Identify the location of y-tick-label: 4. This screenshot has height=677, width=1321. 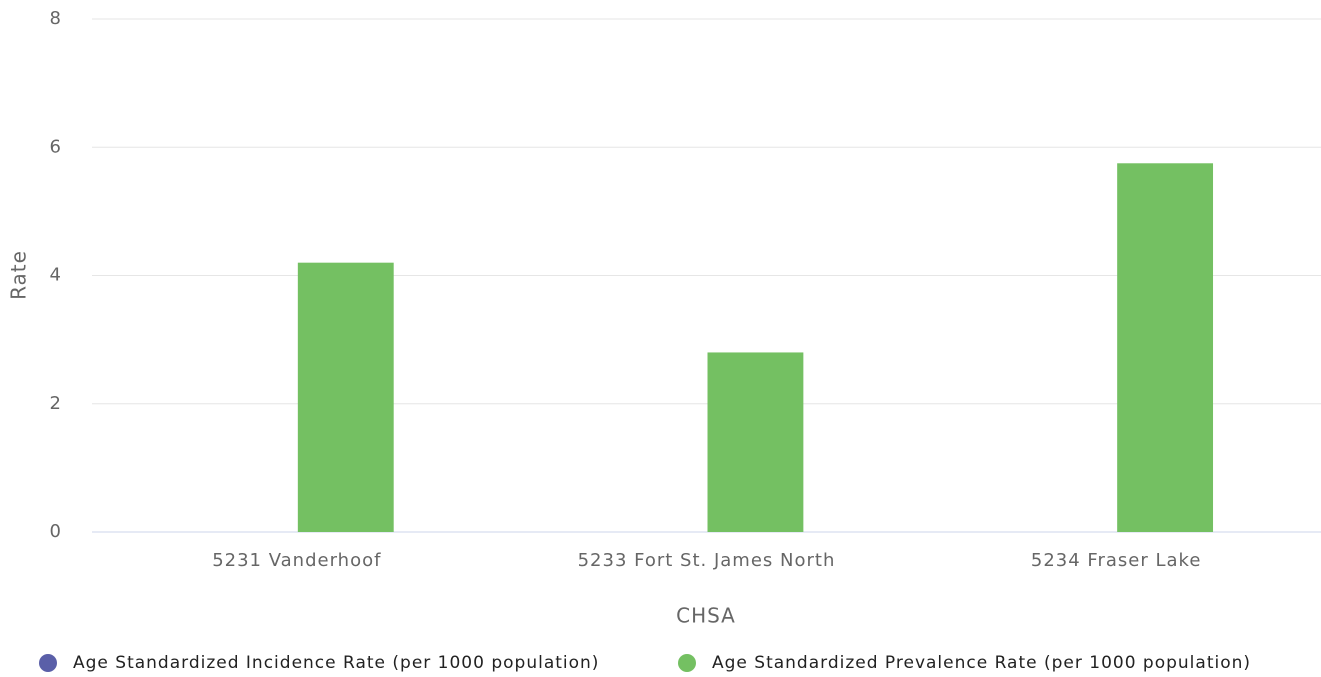
(56, 275).